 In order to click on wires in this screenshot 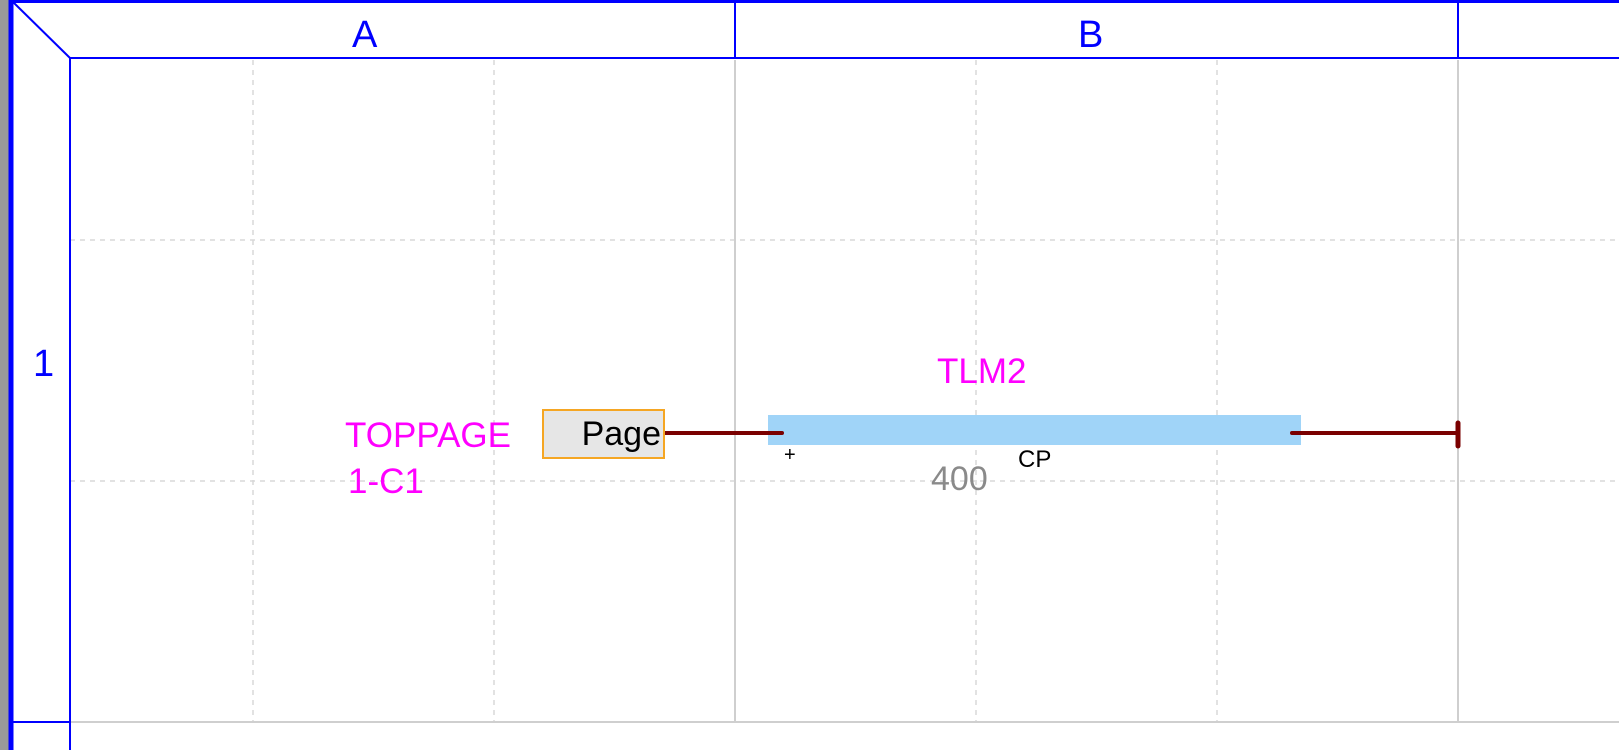, I will do `click(1059, 434)`.